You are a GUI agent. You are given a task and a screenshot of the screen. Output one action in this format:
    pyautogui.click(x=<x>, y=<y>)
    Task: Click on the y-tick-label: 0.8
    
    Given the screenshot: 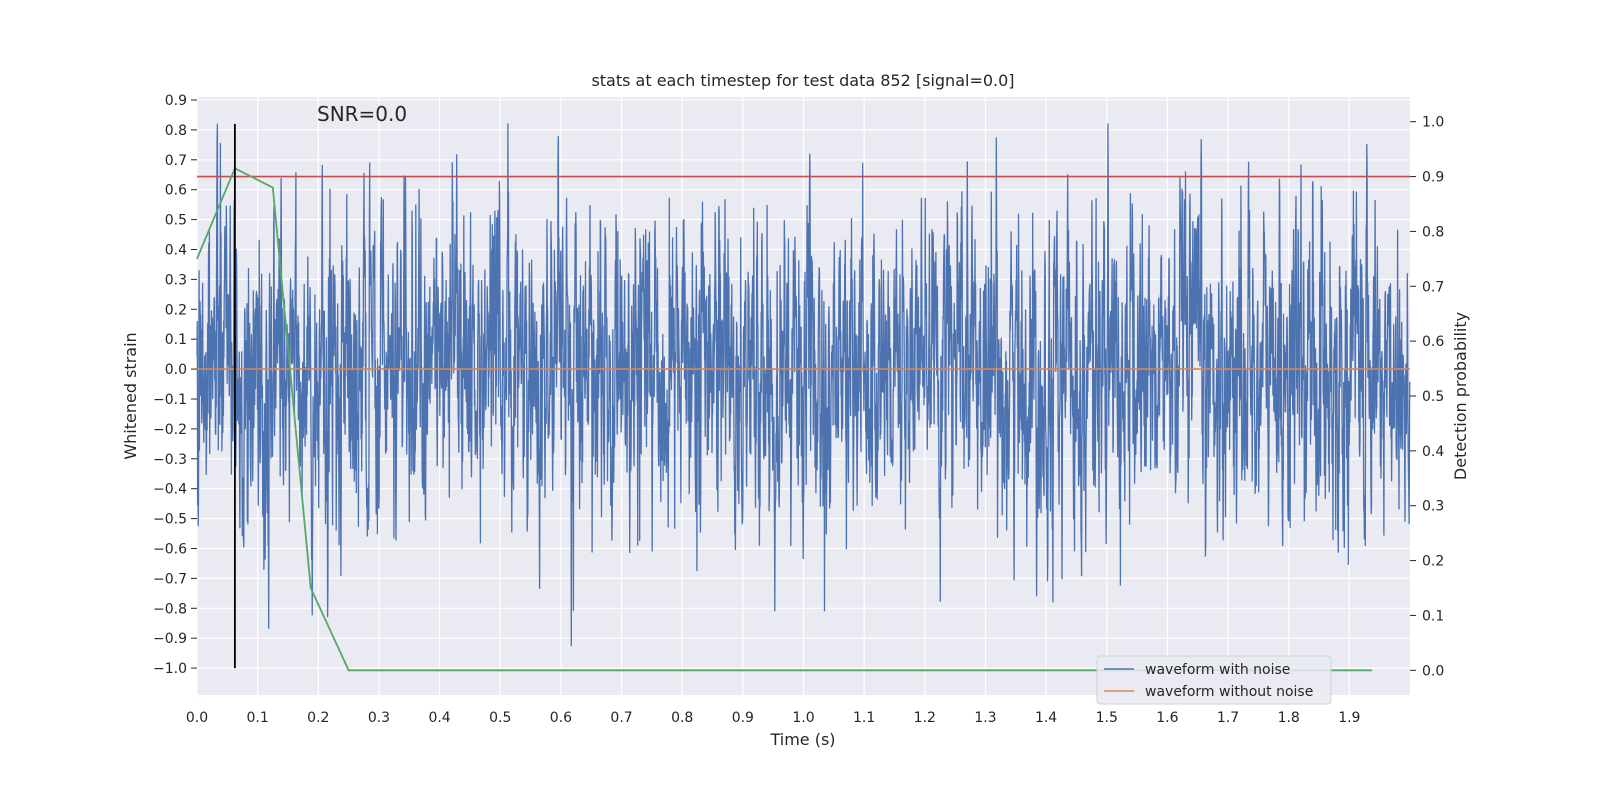 What is the action you would take?
    pyautogui.click(x=176, y=131)
    